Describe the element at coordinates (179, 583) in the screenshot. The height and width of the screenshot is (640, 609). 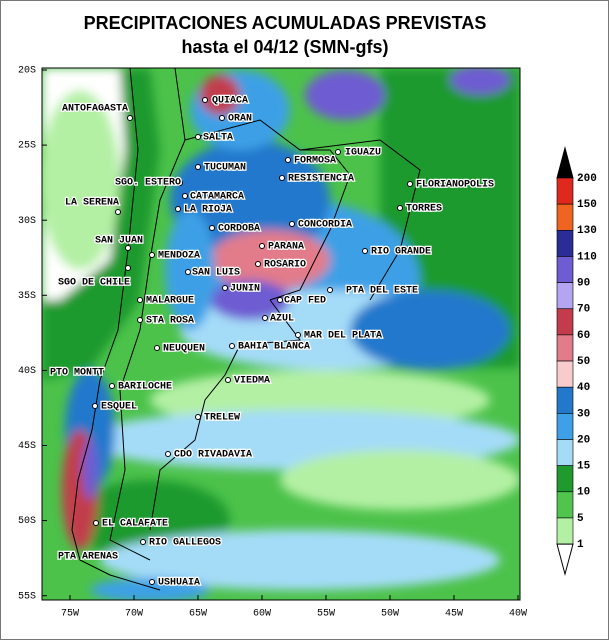
I see `city-label: USHUAIA` at that location.